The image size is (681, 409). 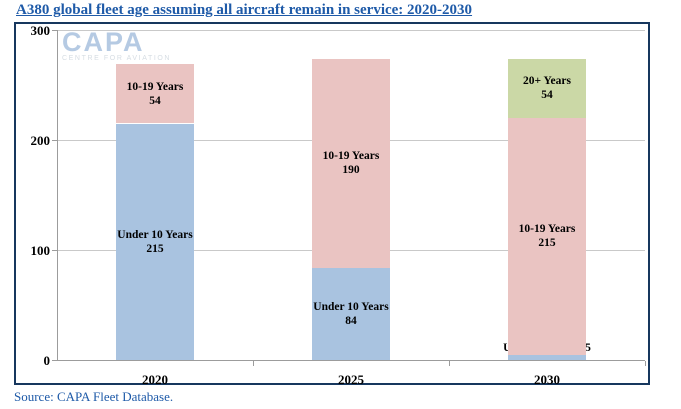 I want to click on x-category-label: 2030, so click(x=547, y=379).